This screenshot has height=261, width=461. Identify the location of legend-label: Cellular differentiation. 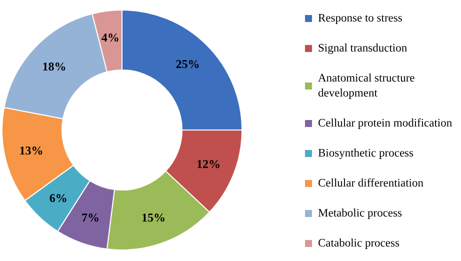
(371, 184).